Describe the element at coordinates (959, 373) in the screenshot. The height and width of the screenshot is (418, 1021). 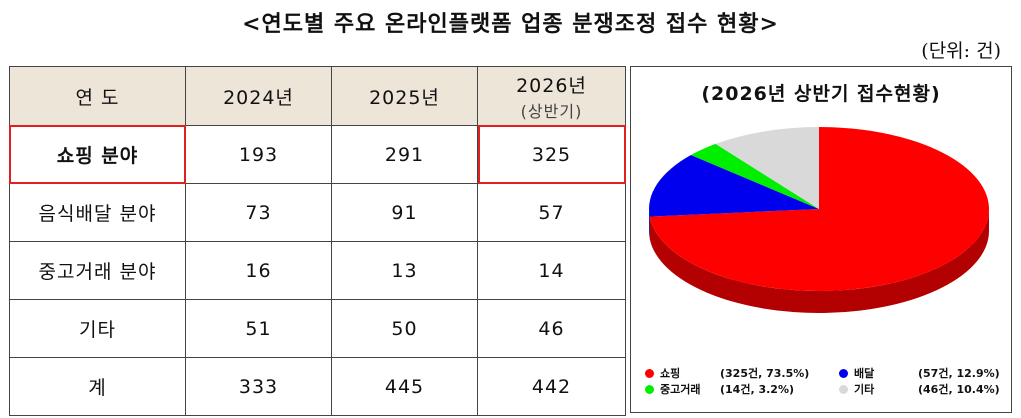
I see `legend-detail: (57건, 12.9%)` at that location.